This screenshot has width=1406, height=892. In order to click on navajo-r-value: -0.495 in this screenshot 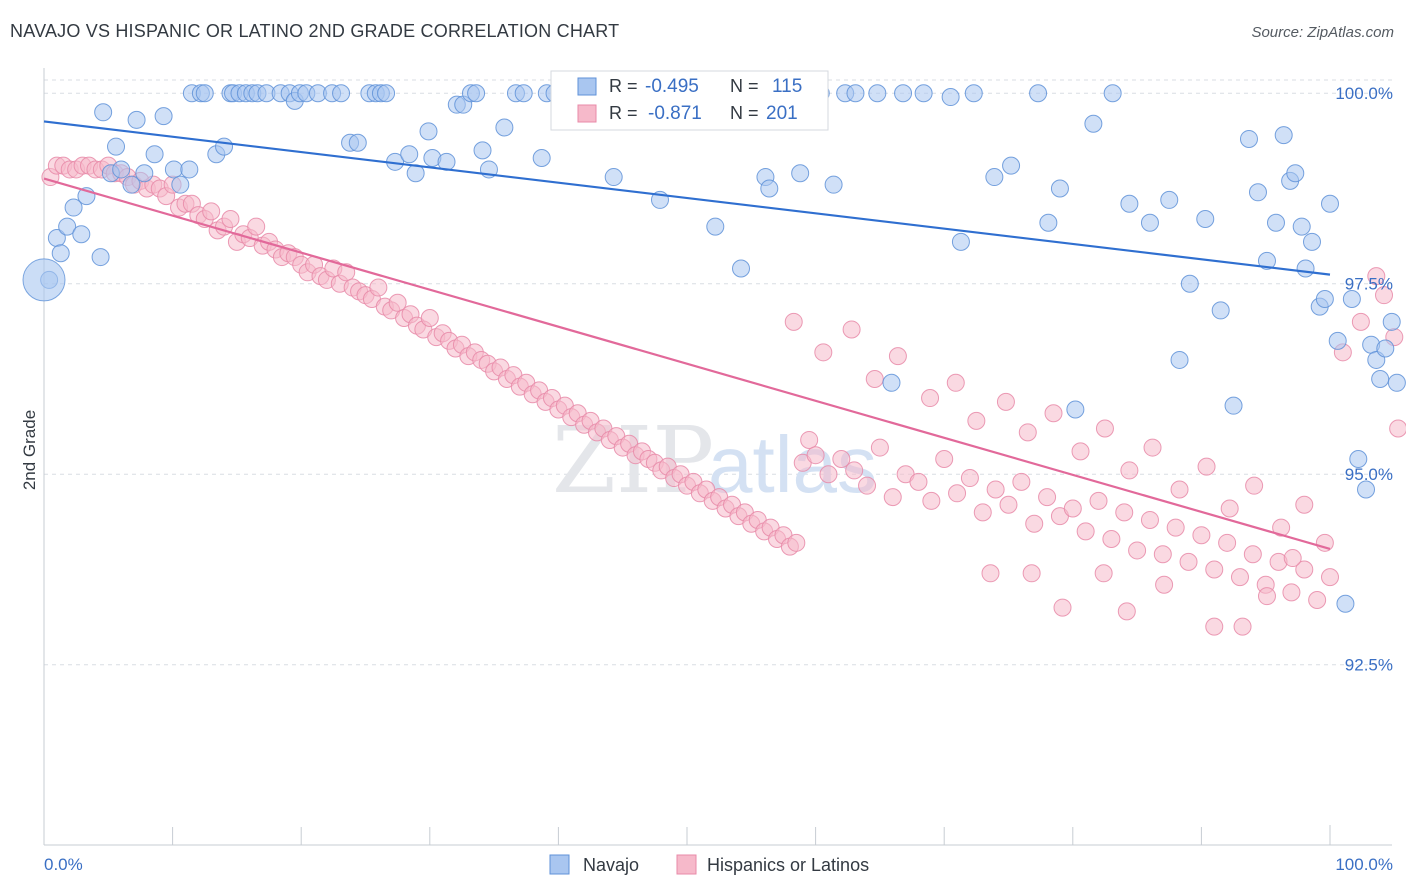, I will do `click(672, 86)`.